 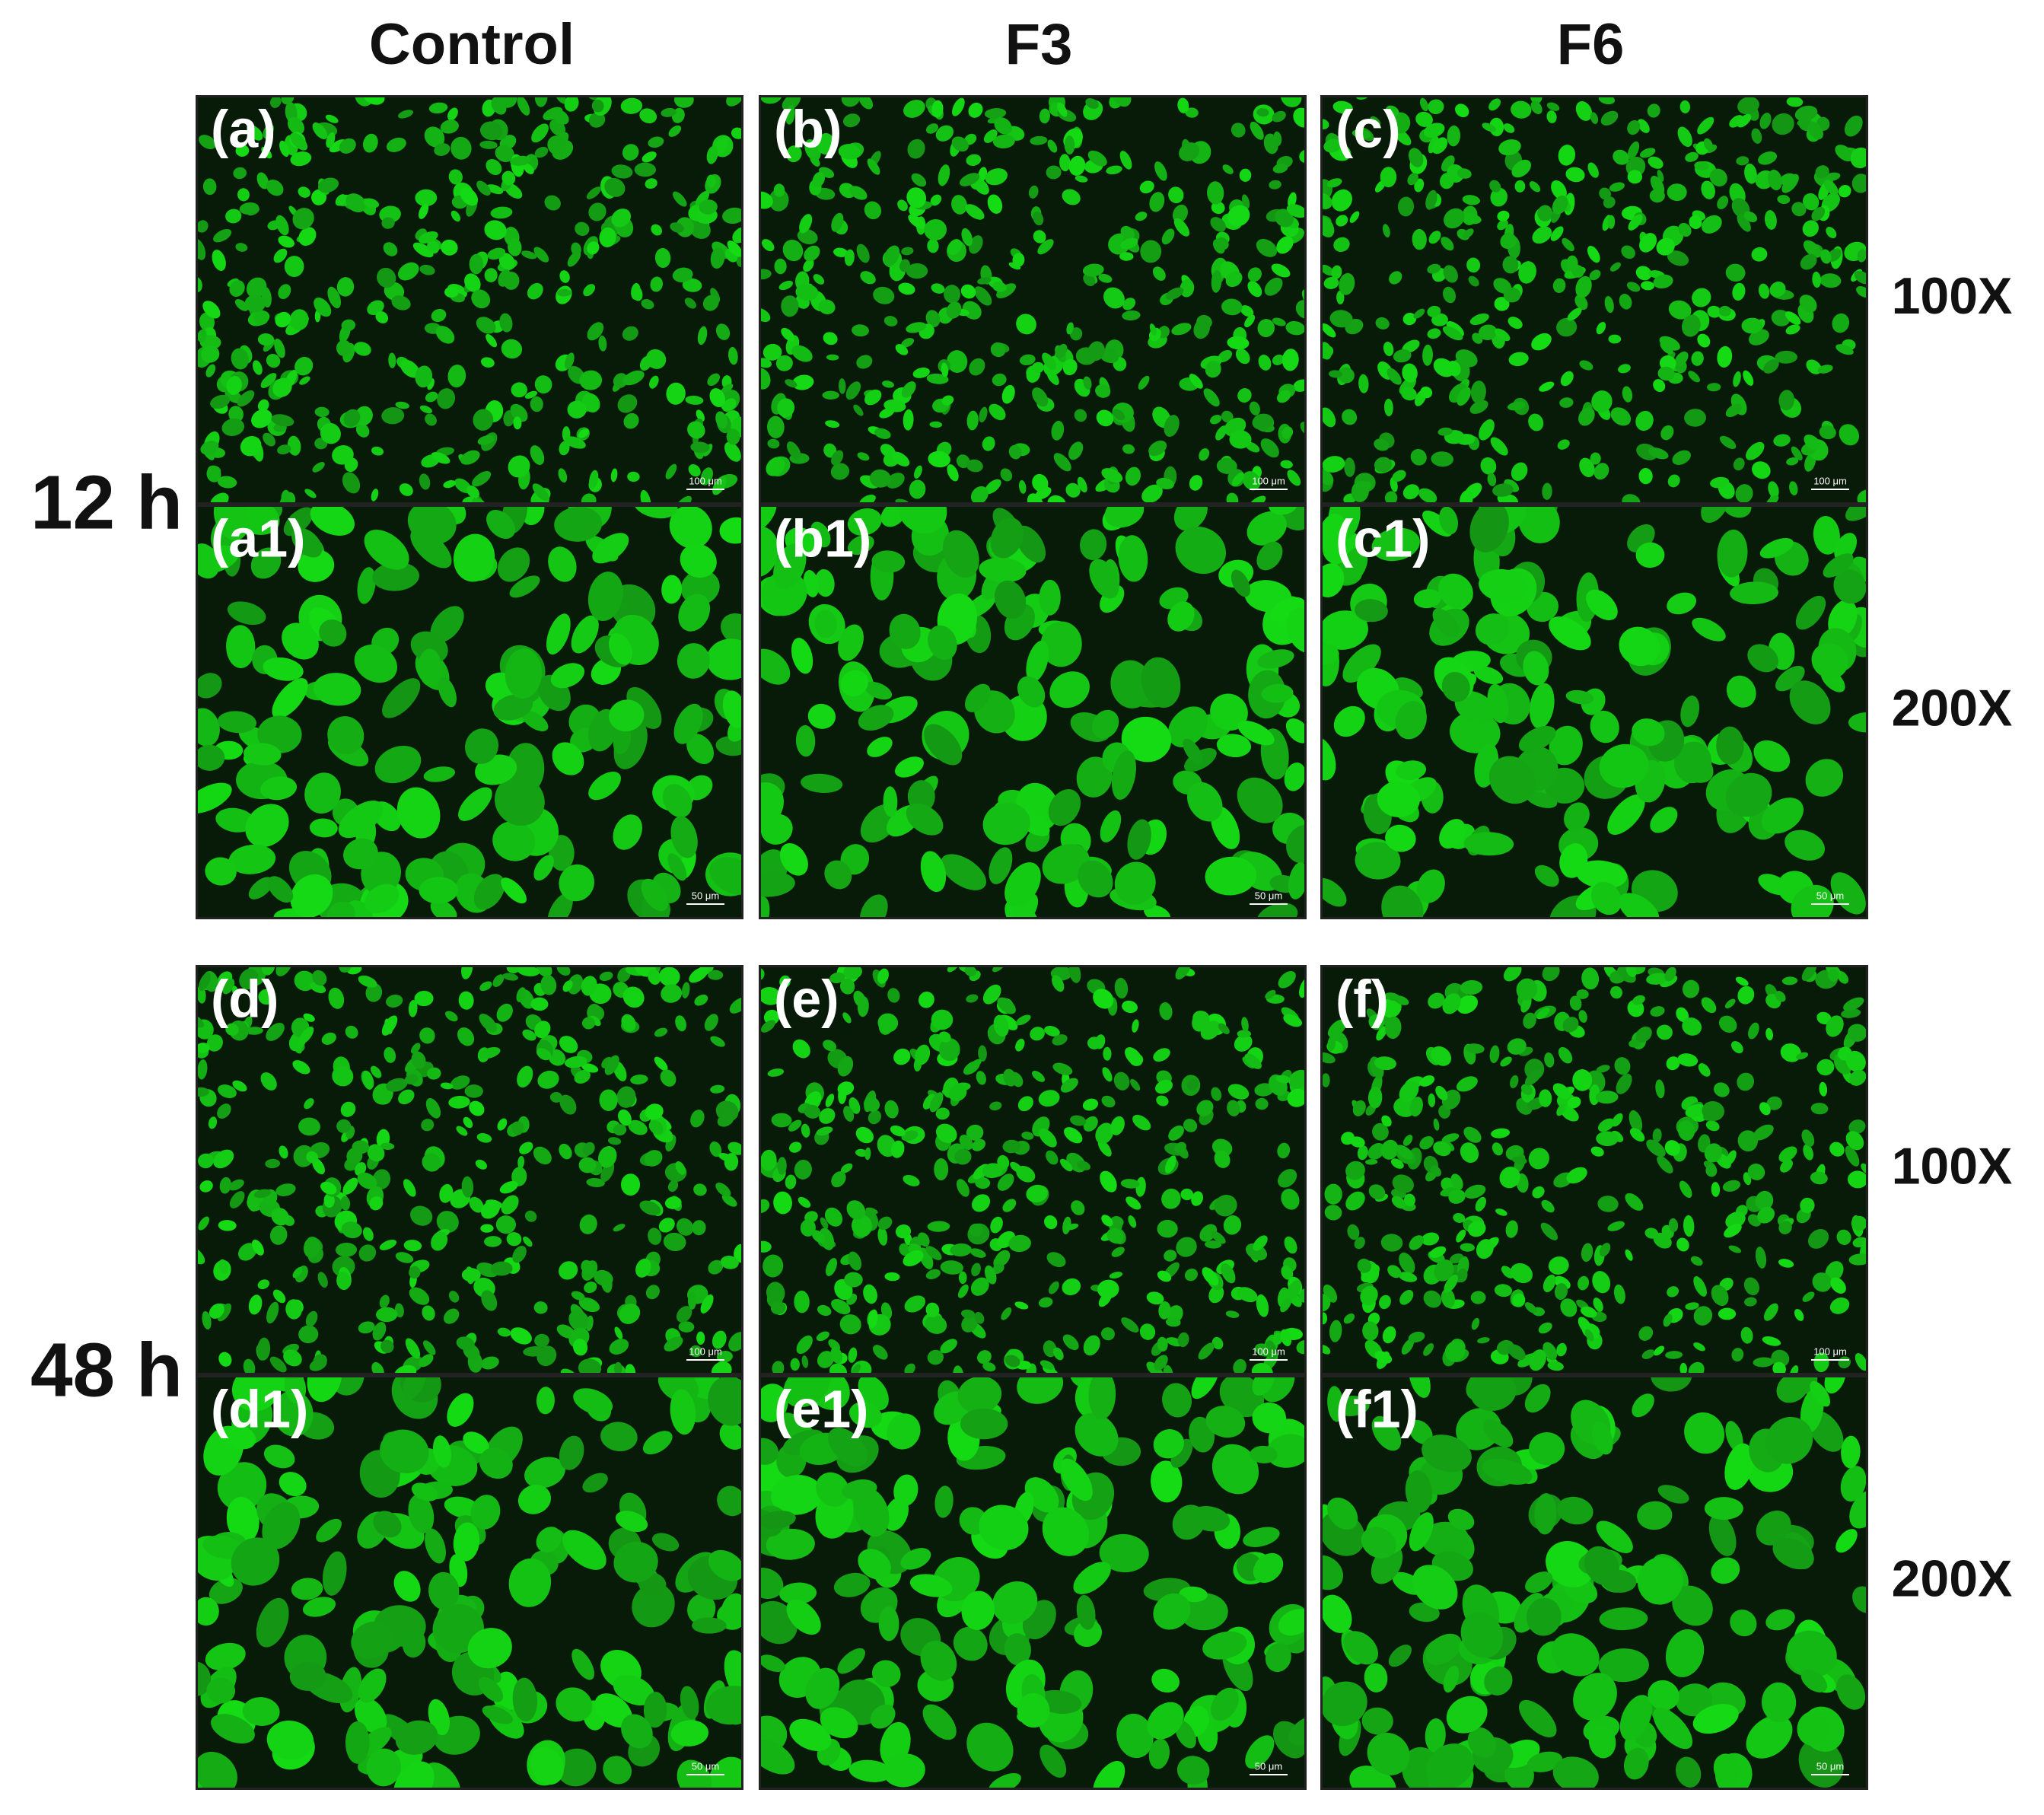 I want to click on scale-bar-label: 100 μm, so click(x=705, y=1351).